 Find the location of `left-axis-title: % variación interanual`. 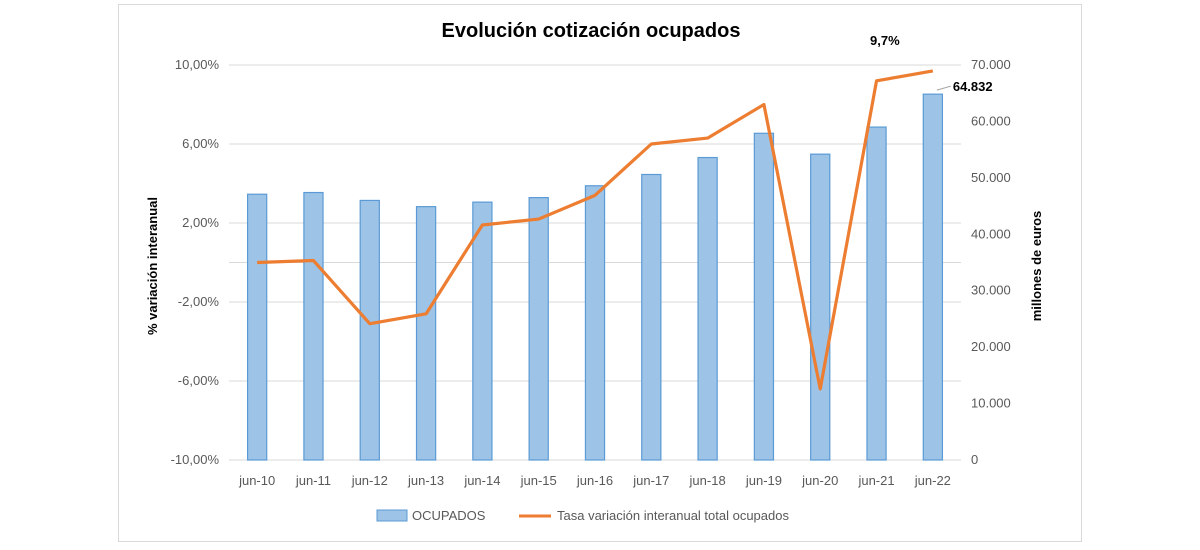

left-axis-title: % variación interanual is located at coordinates (152, 266).